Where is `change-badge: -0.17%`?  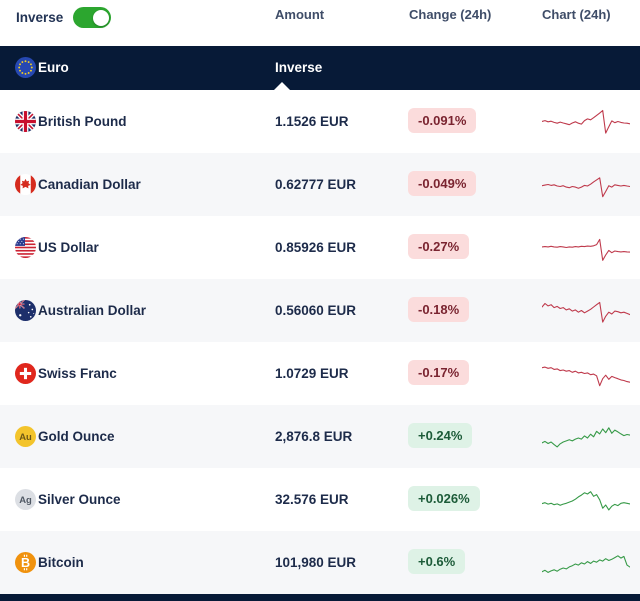
change-badge: -0.17% is located at coordinates (439, 372).